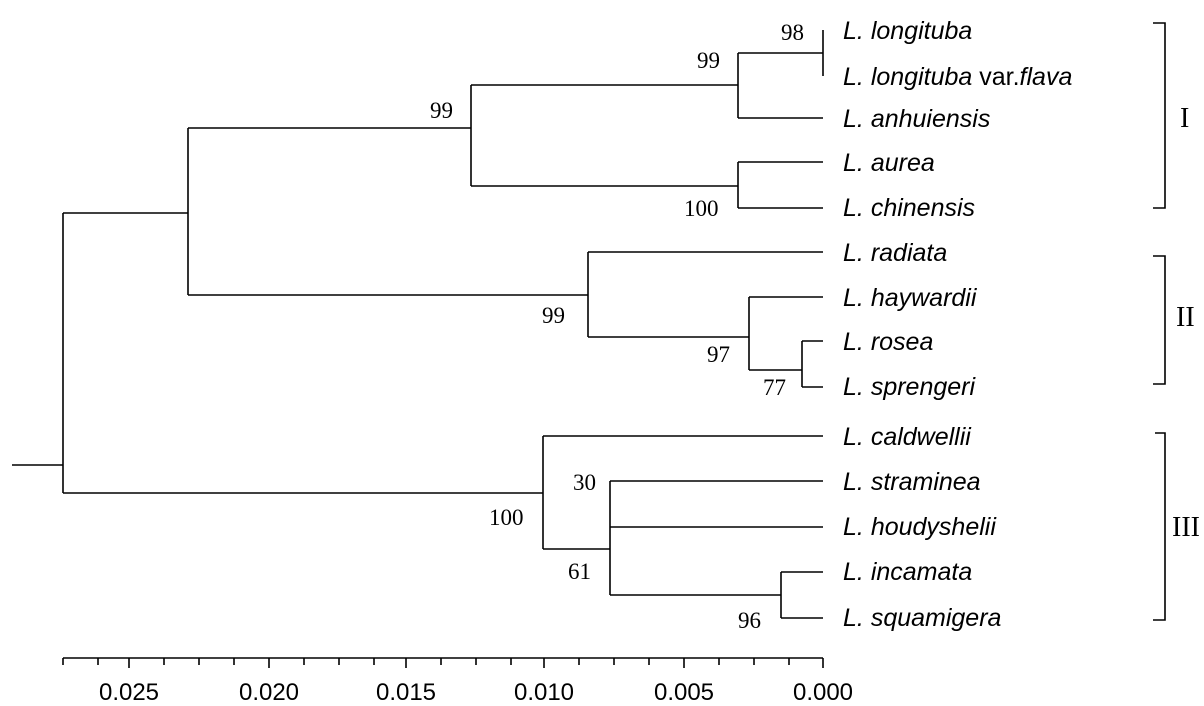  Describe the element at coordinates (749, 620) in the screenshot. I see `bootstrap-incamata-squamigera: 96` at that location.